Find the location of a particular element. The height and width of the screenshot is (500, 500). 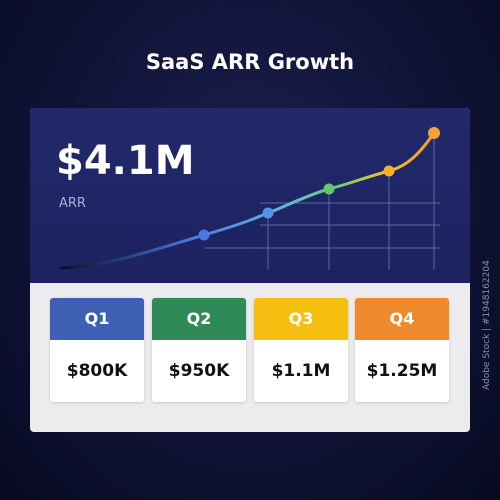

quarter-card: Q3 $1.1M is located at coordinates (301, 350).